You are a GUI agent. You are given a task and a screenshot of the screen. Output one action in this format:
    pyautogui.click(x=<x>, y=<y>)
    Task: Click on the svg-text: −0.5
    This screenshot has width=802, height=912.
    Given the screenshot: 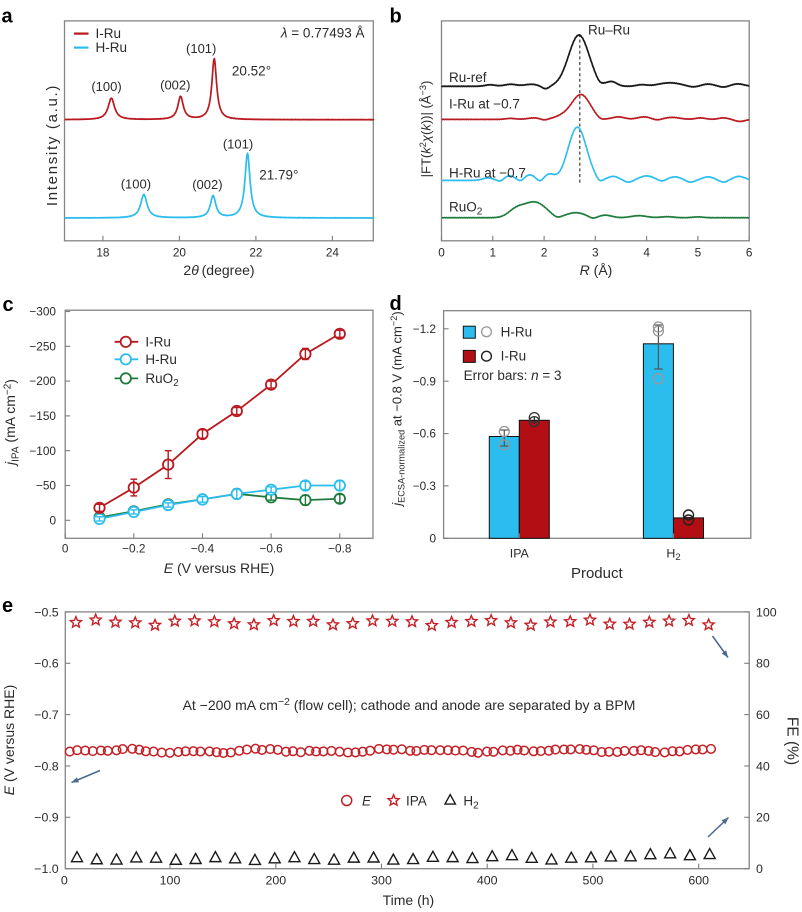 What is the action you would take?
    pyautogui.click(x=46, y=612)
    